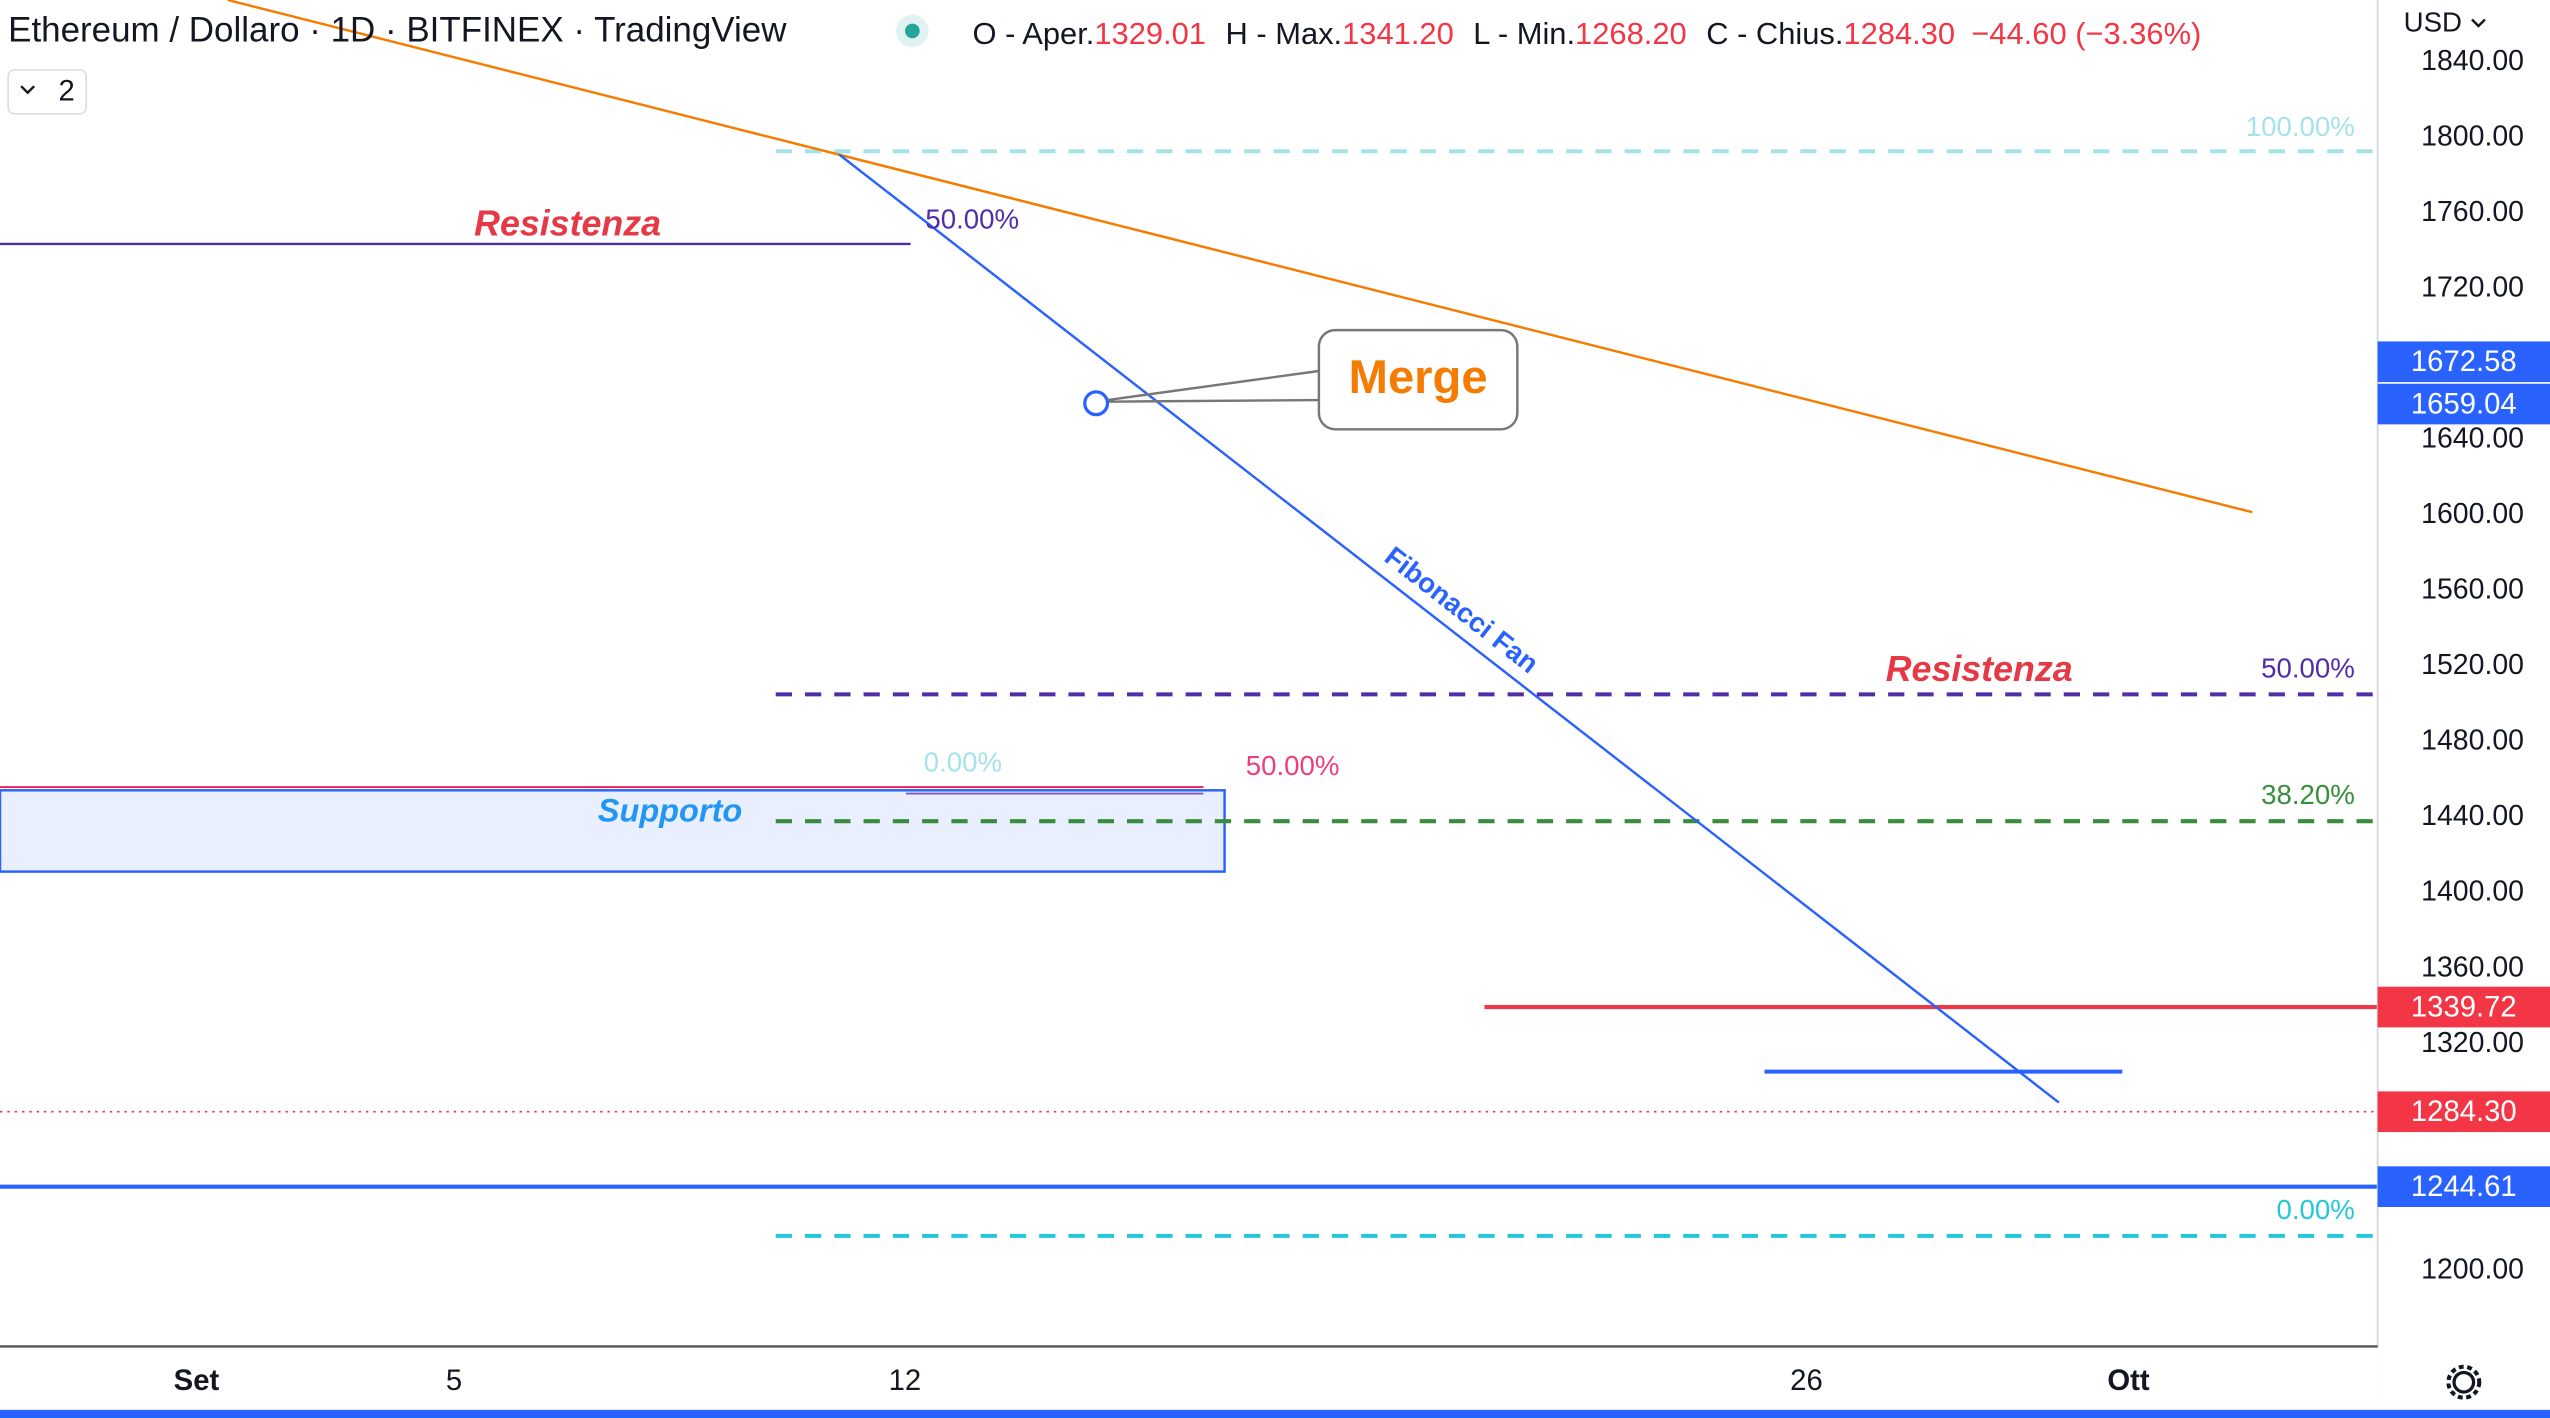  What do you see at coordinates (2472, 1043) in the screenshot?
I see `y-tick-label: 1320.00` at bounding box center [2472, 1043].